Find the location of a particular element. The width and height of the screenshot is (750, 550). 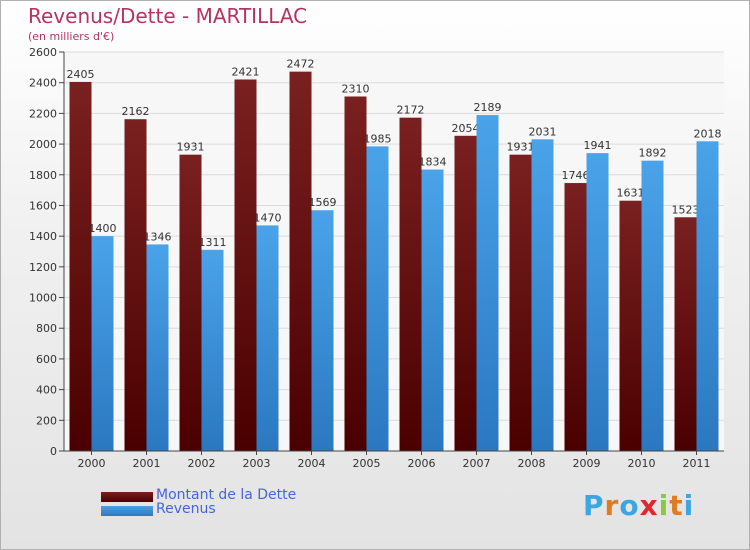

proxiti-logo: Proxiti is located at coordinates (638, 505).